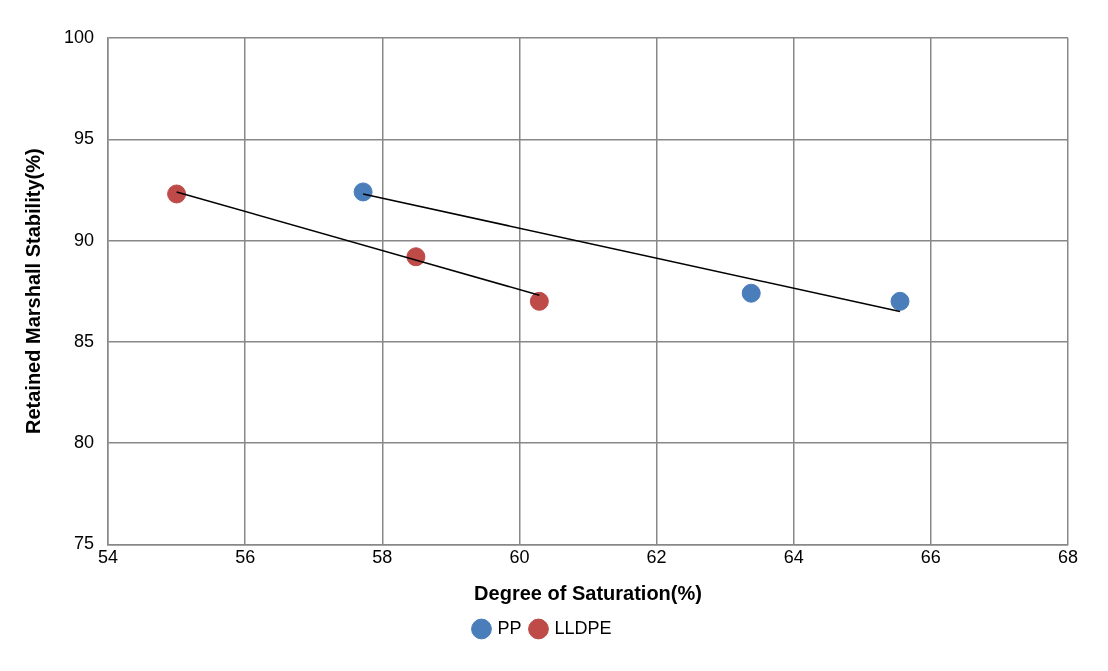 Image resolution: width=1108 pixels, height=671 pixels. I want to click on legend-label: PP, so click(509, 627).